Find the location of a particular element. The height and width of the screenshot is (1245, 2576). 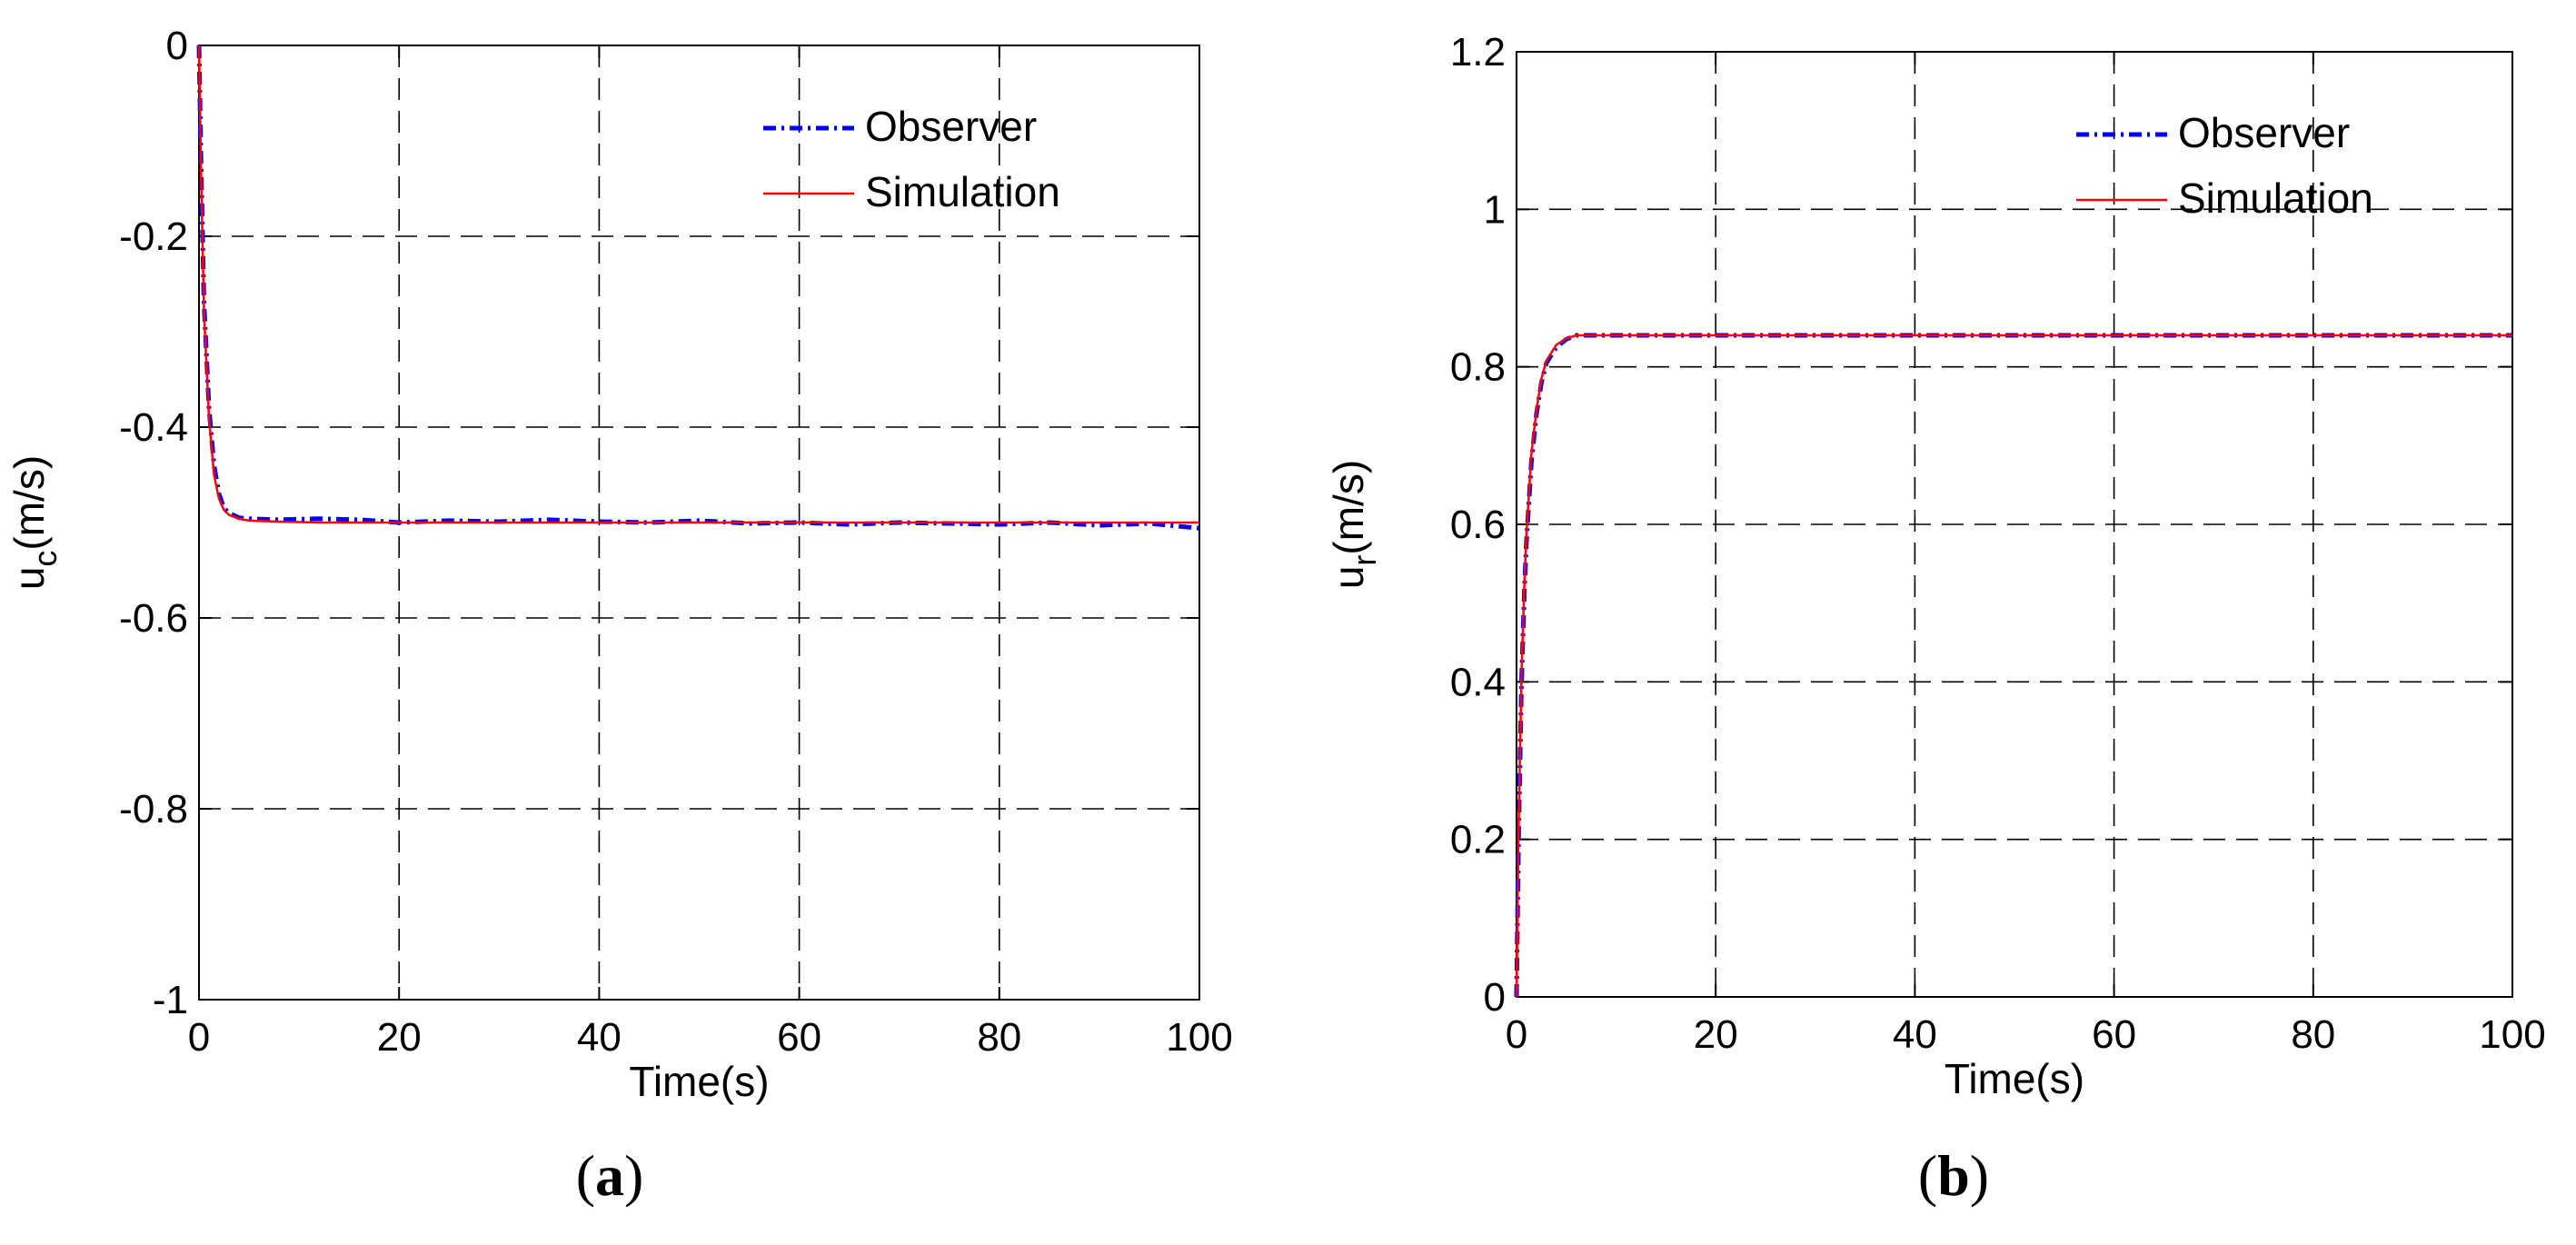

y-tick-label: 0.6 is located at coordinates (1478, 525).